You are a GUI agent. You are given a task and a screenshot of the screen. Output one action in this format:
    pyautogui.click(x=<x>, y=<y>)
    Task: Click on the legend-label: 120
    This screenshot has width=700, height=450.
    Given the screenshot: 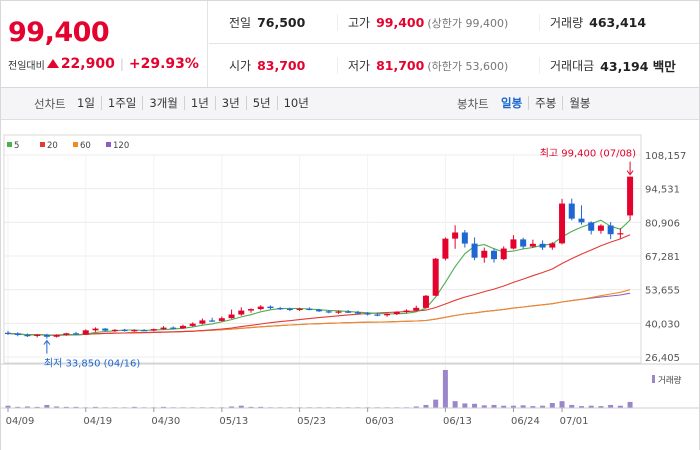 What is the action you would take?
    pyautogui.click(x=121, y=146)
    